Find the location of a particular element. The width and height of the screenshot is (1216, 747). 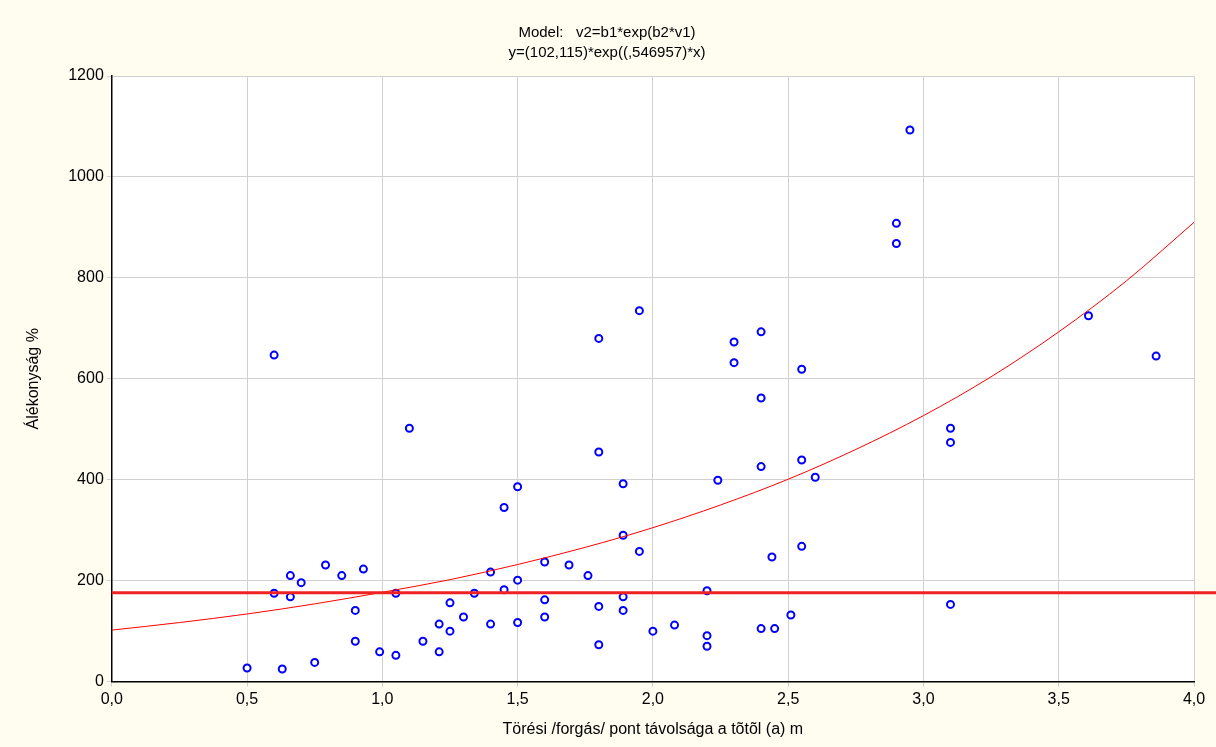

x-tick-label: 3,5 is located at coordinates (1058, 698).